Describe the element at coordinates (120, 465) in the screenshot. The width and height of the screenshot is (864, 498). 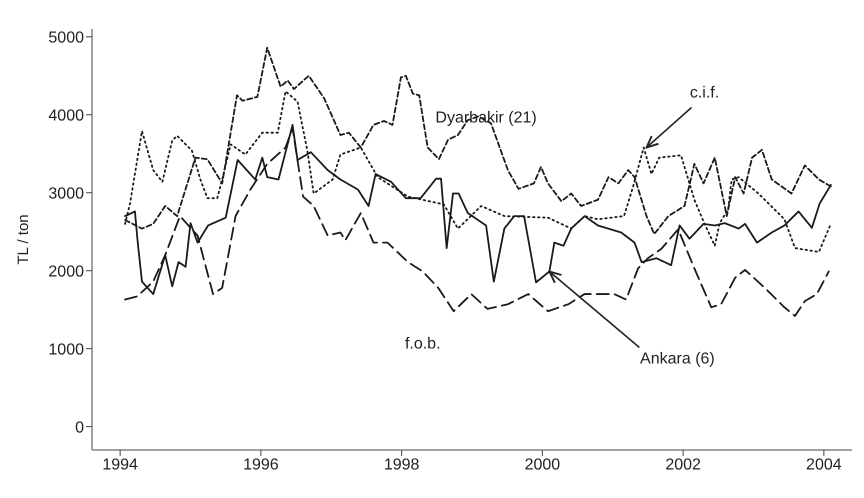
I see `x-tick-label: 1994` at that location.